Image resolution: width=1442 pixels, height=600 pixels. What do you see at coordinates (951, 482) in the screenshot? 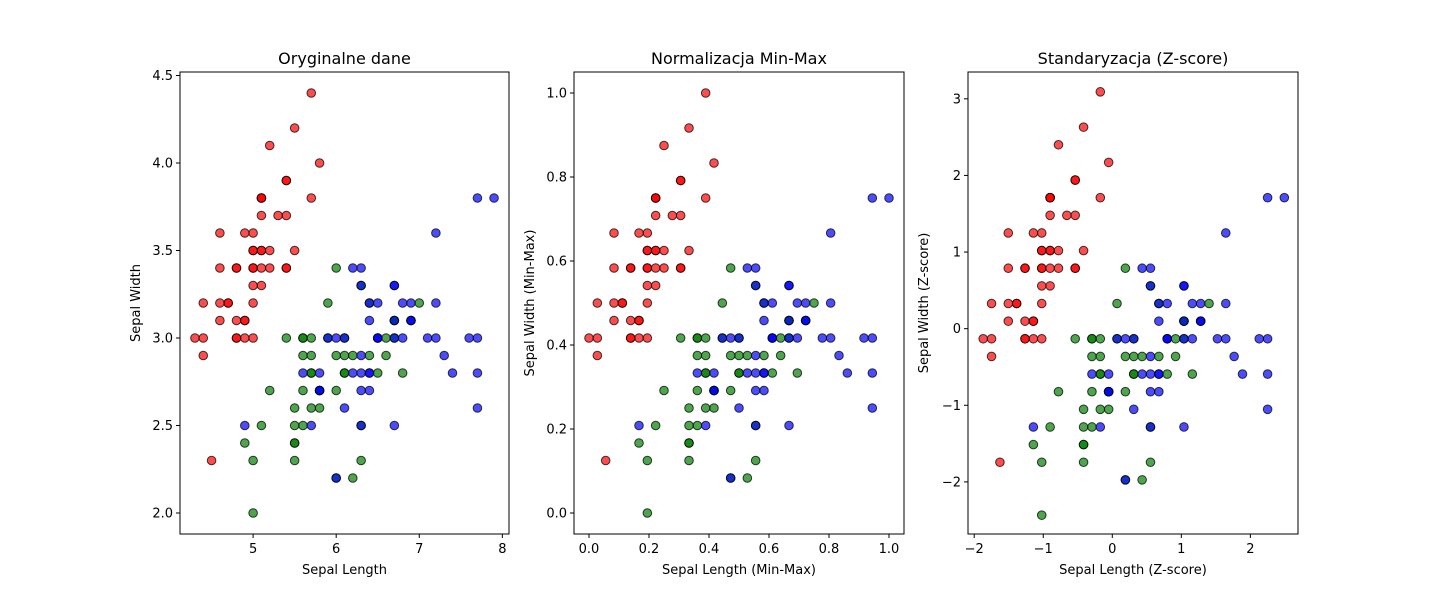
I see `y-tick-label: −2` at bounding box center [951, 482].